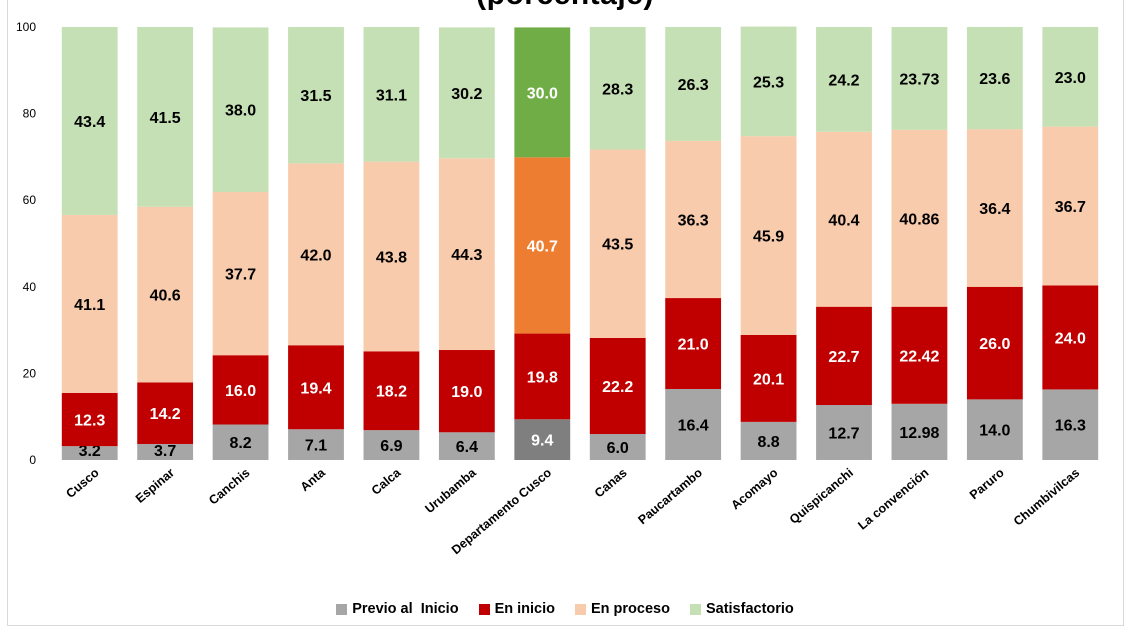 The image size is (1130, 631). Describe the element at coordinates (466, 255) in the screenshot. I see `data-label: 44.3` at that location.